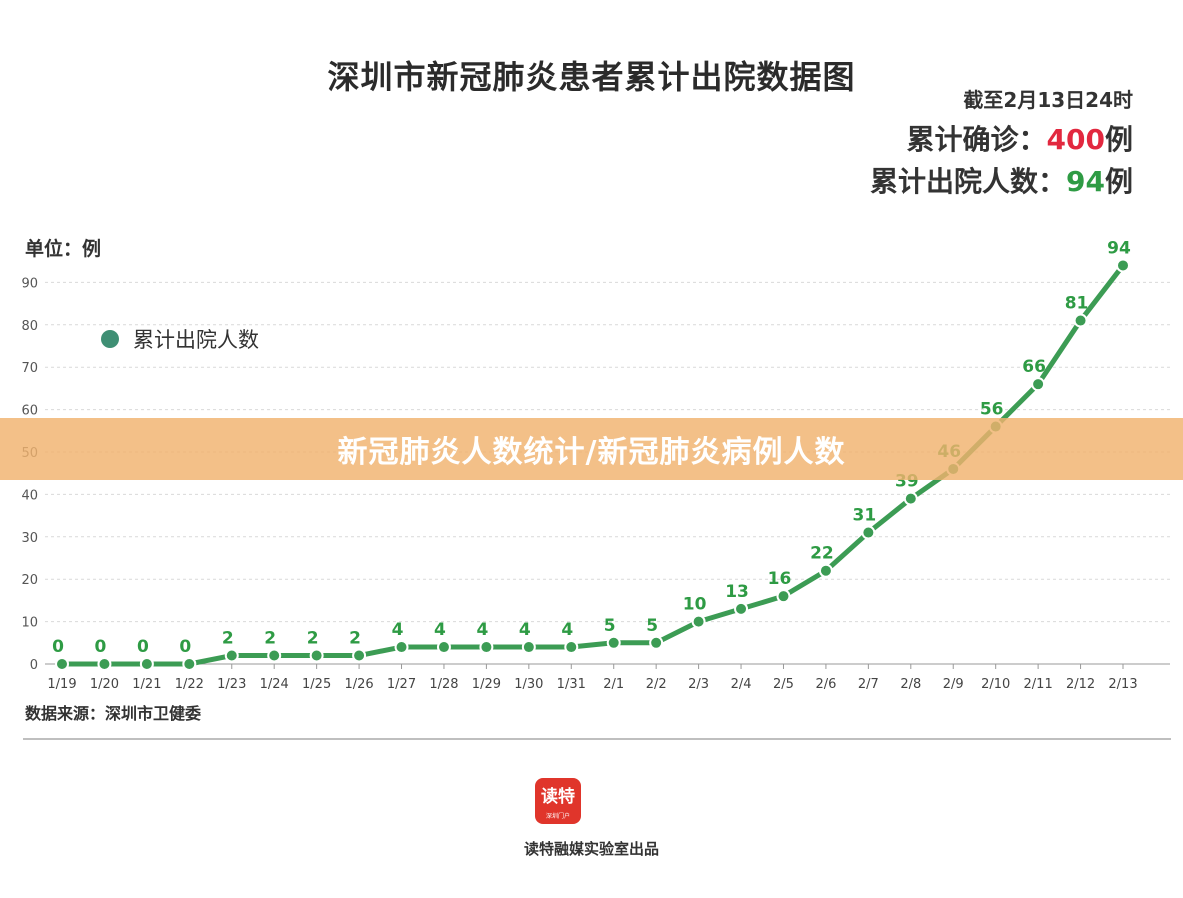 This screenshot has width=1183, height=898. I want to click on x-tick-label-11: 1/30, so click(528, 684).